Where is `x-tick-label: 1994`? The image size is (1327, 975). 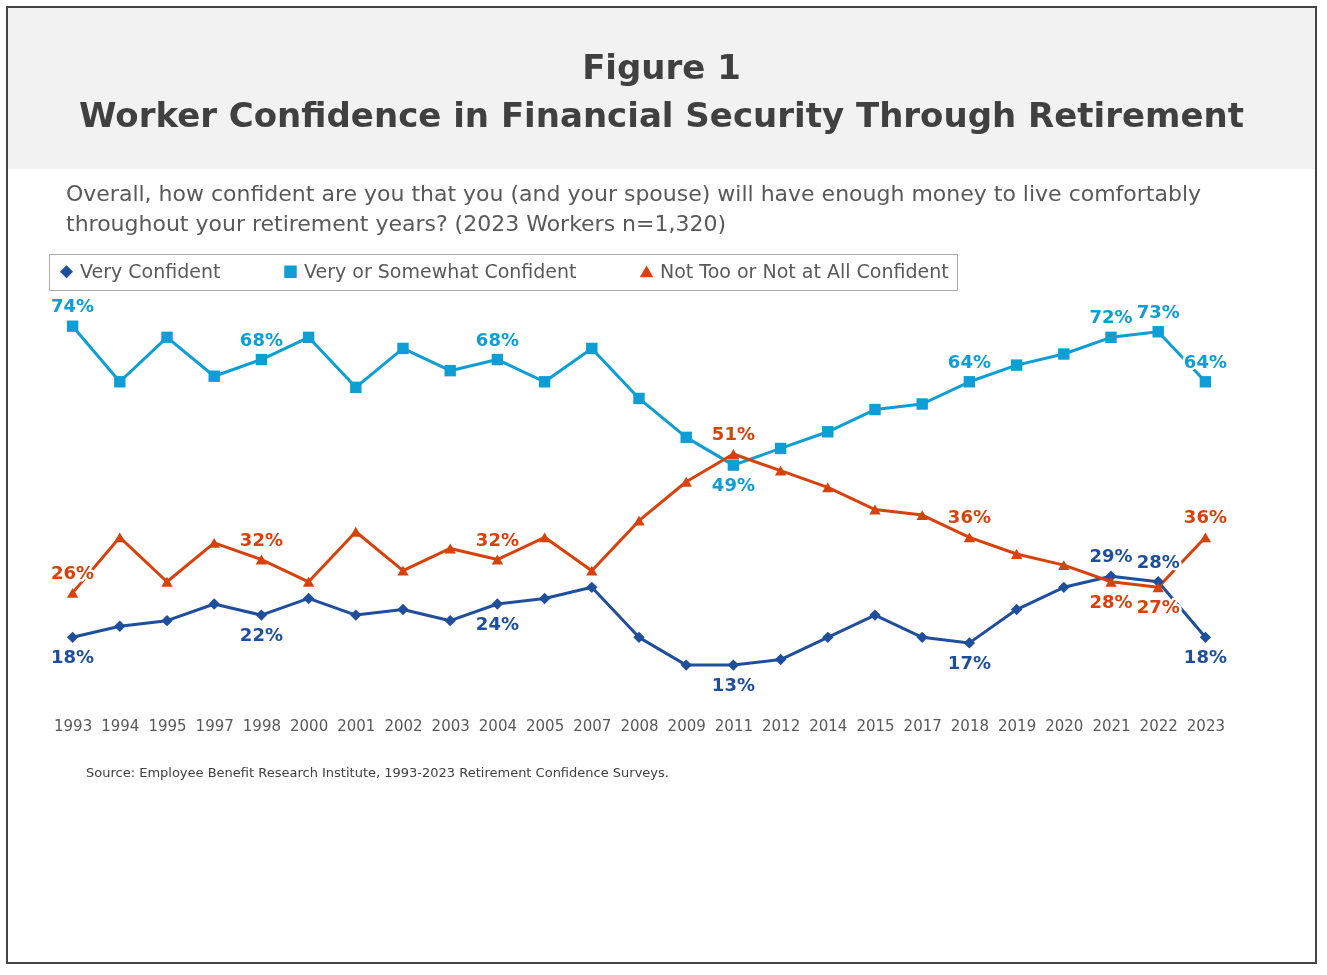
x-tick-label: 1994 is located at coordinates (120, 725).